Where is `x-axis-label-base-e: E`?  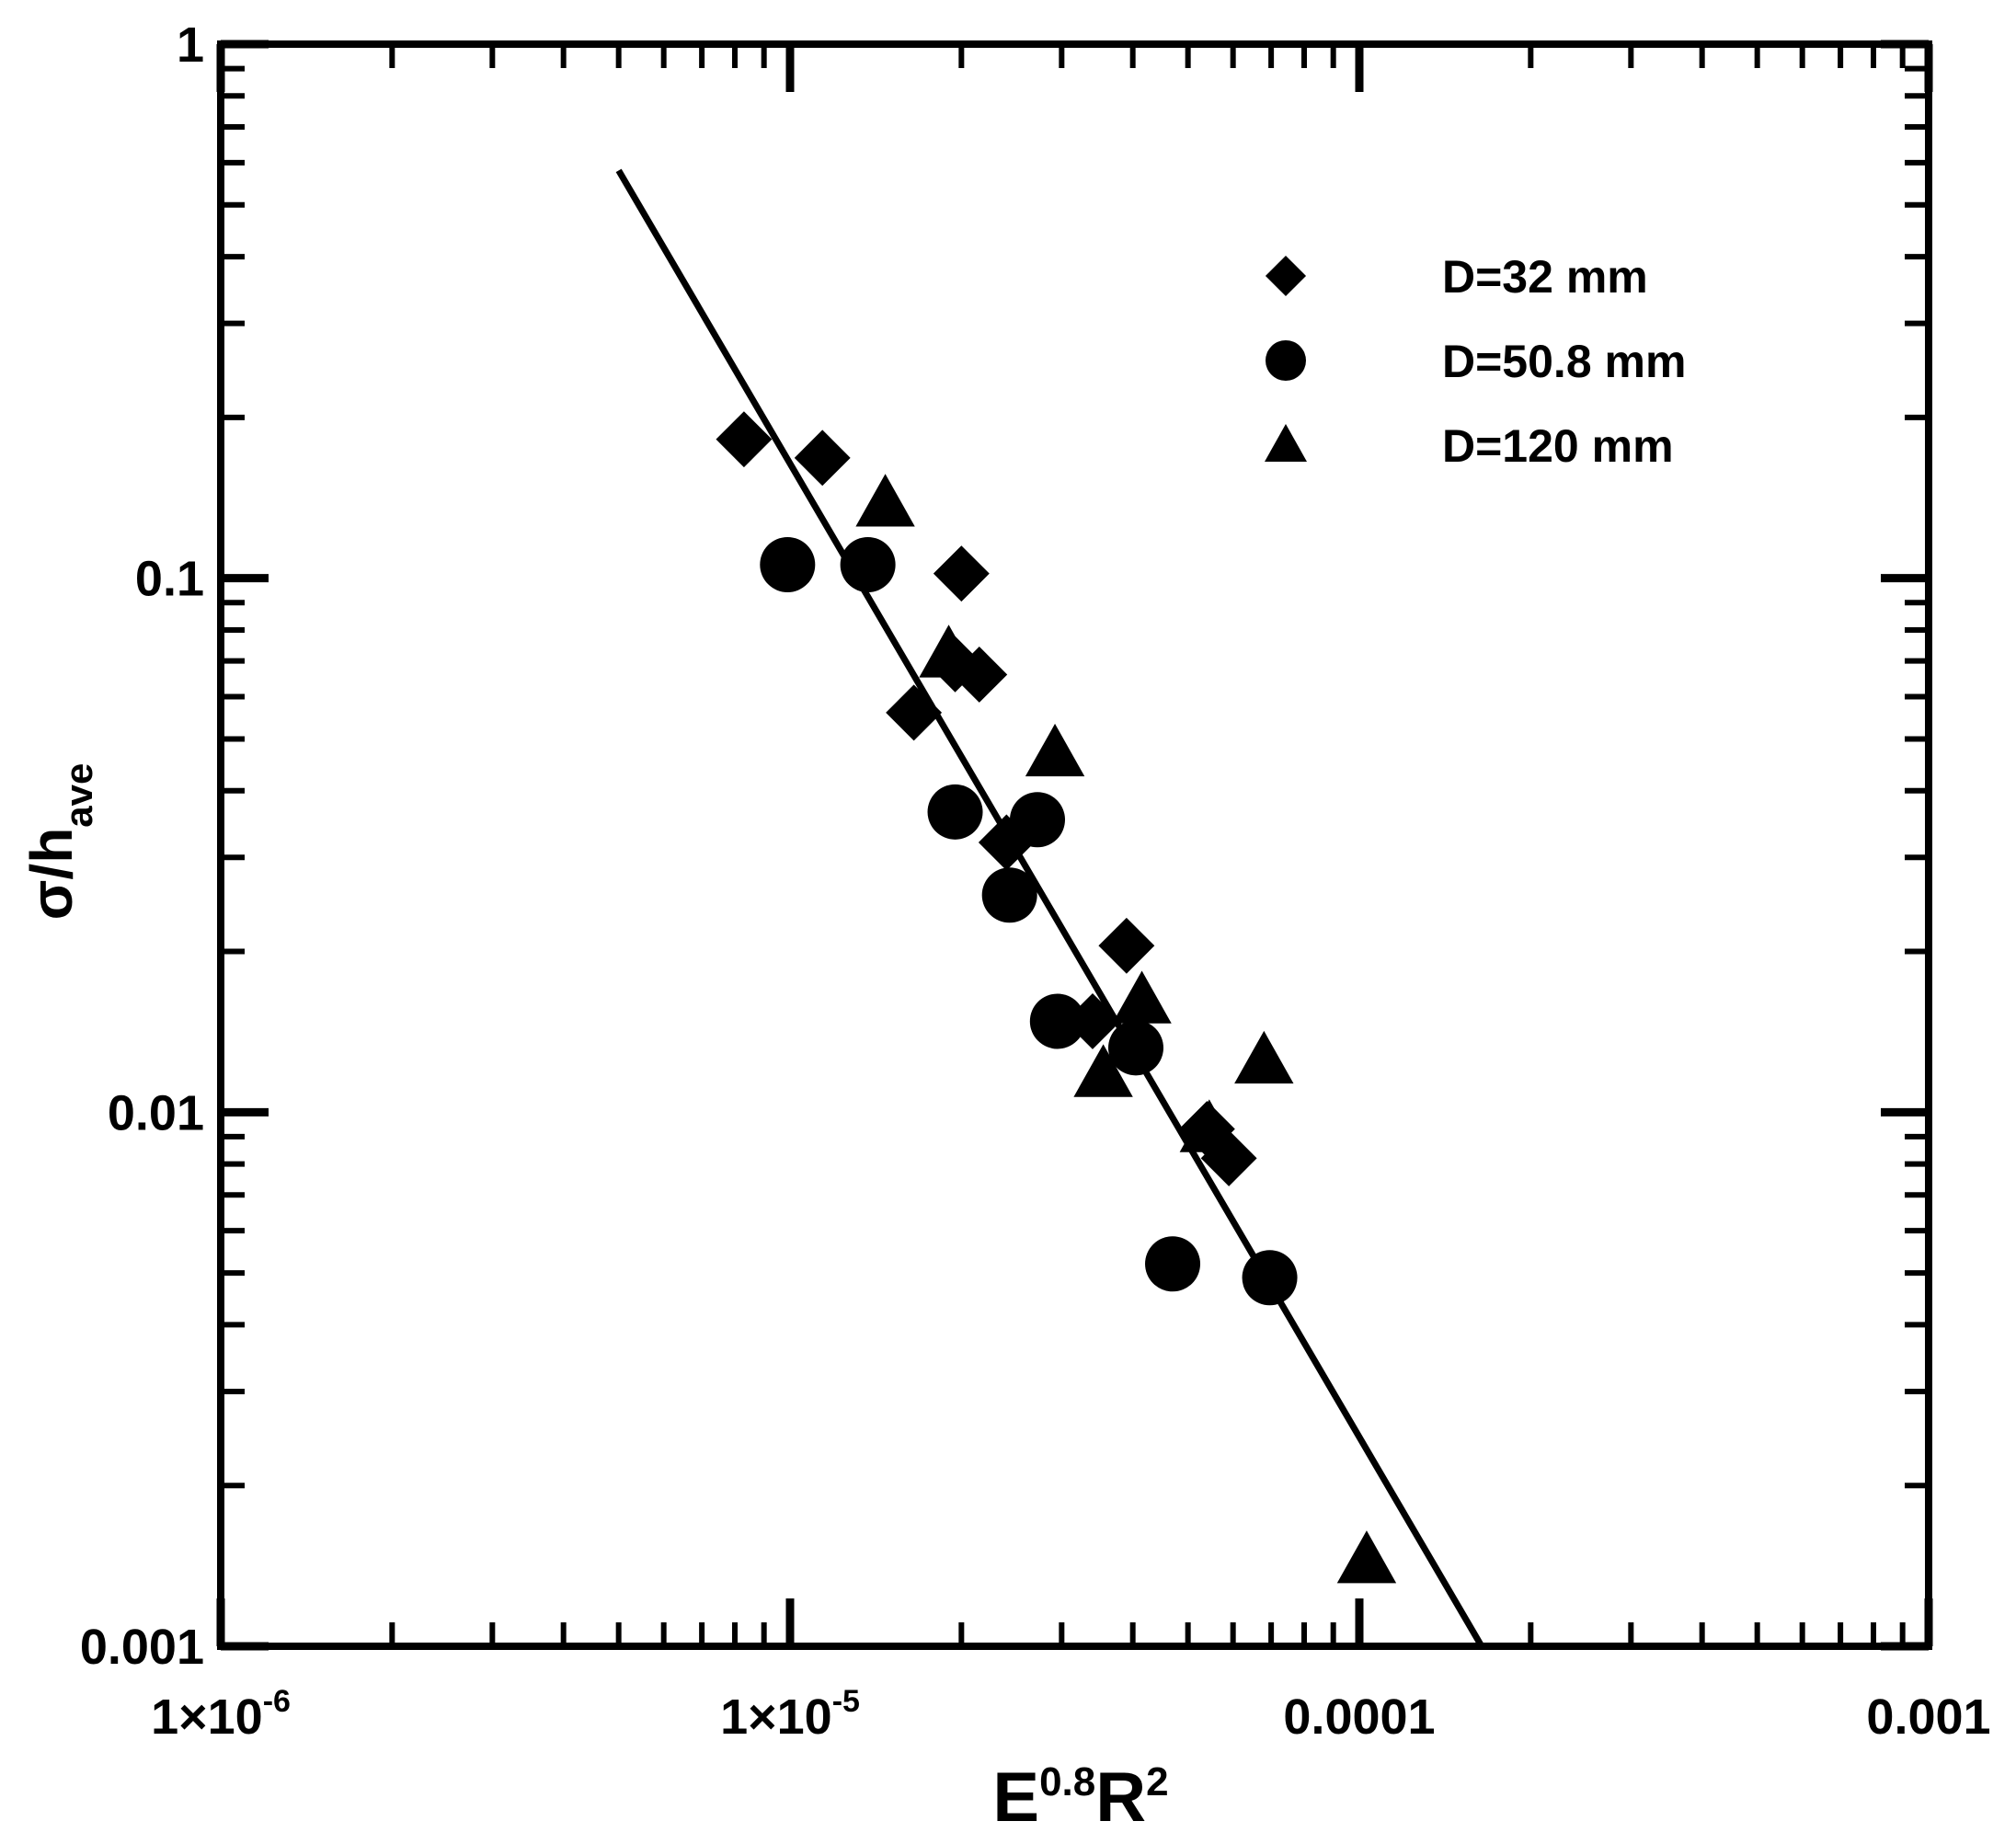 x-axis-label-base-e: E is located at coordinates (1015, 1797).